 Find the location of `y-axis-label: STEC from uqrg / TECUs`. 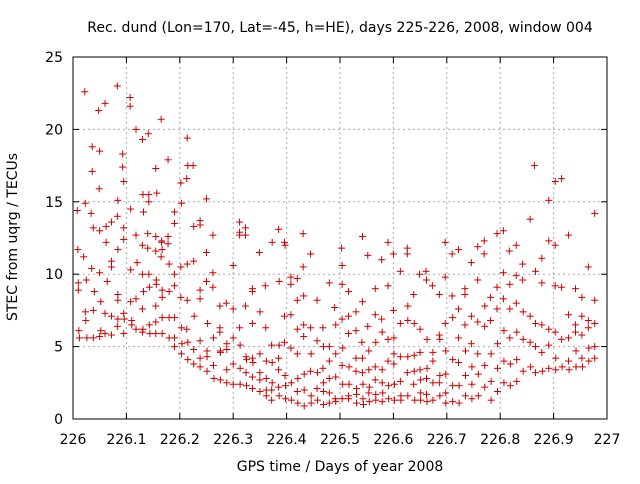

y-axis-label: STEC from uqrg / TECUs is located at coordinates (13, 237).